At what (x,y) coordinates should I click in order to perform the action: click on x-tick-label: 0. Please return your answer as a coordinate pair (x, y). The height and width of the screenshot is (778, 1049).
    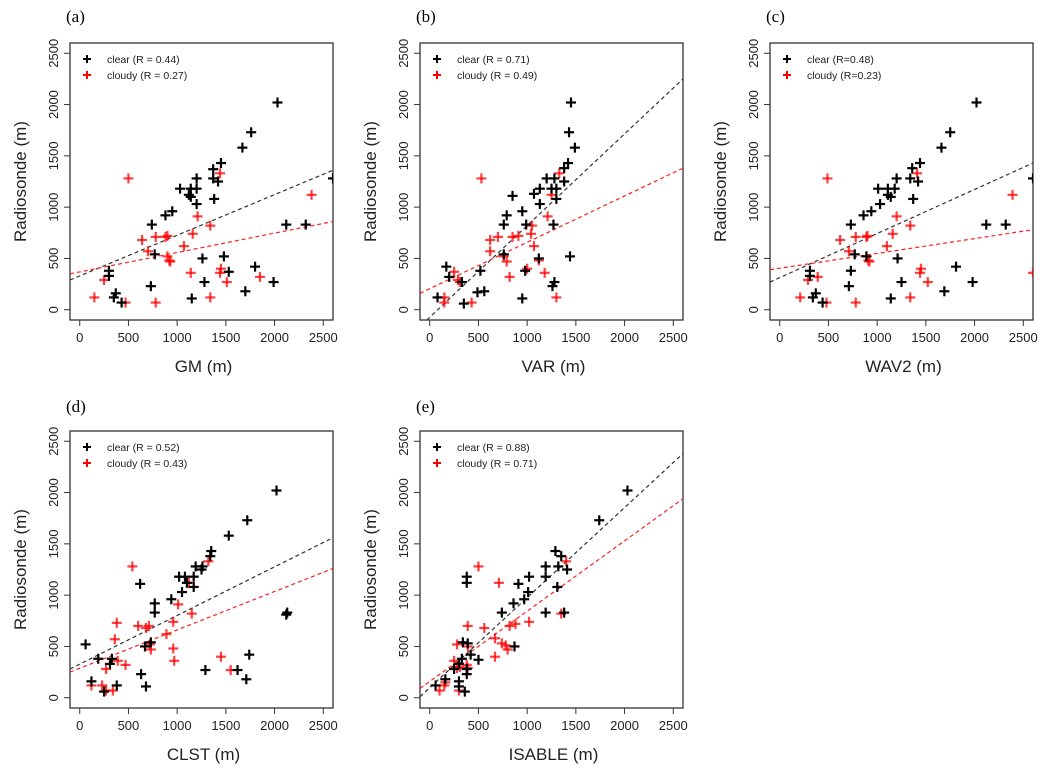
    Looking at the image, I should click on (779, 337).